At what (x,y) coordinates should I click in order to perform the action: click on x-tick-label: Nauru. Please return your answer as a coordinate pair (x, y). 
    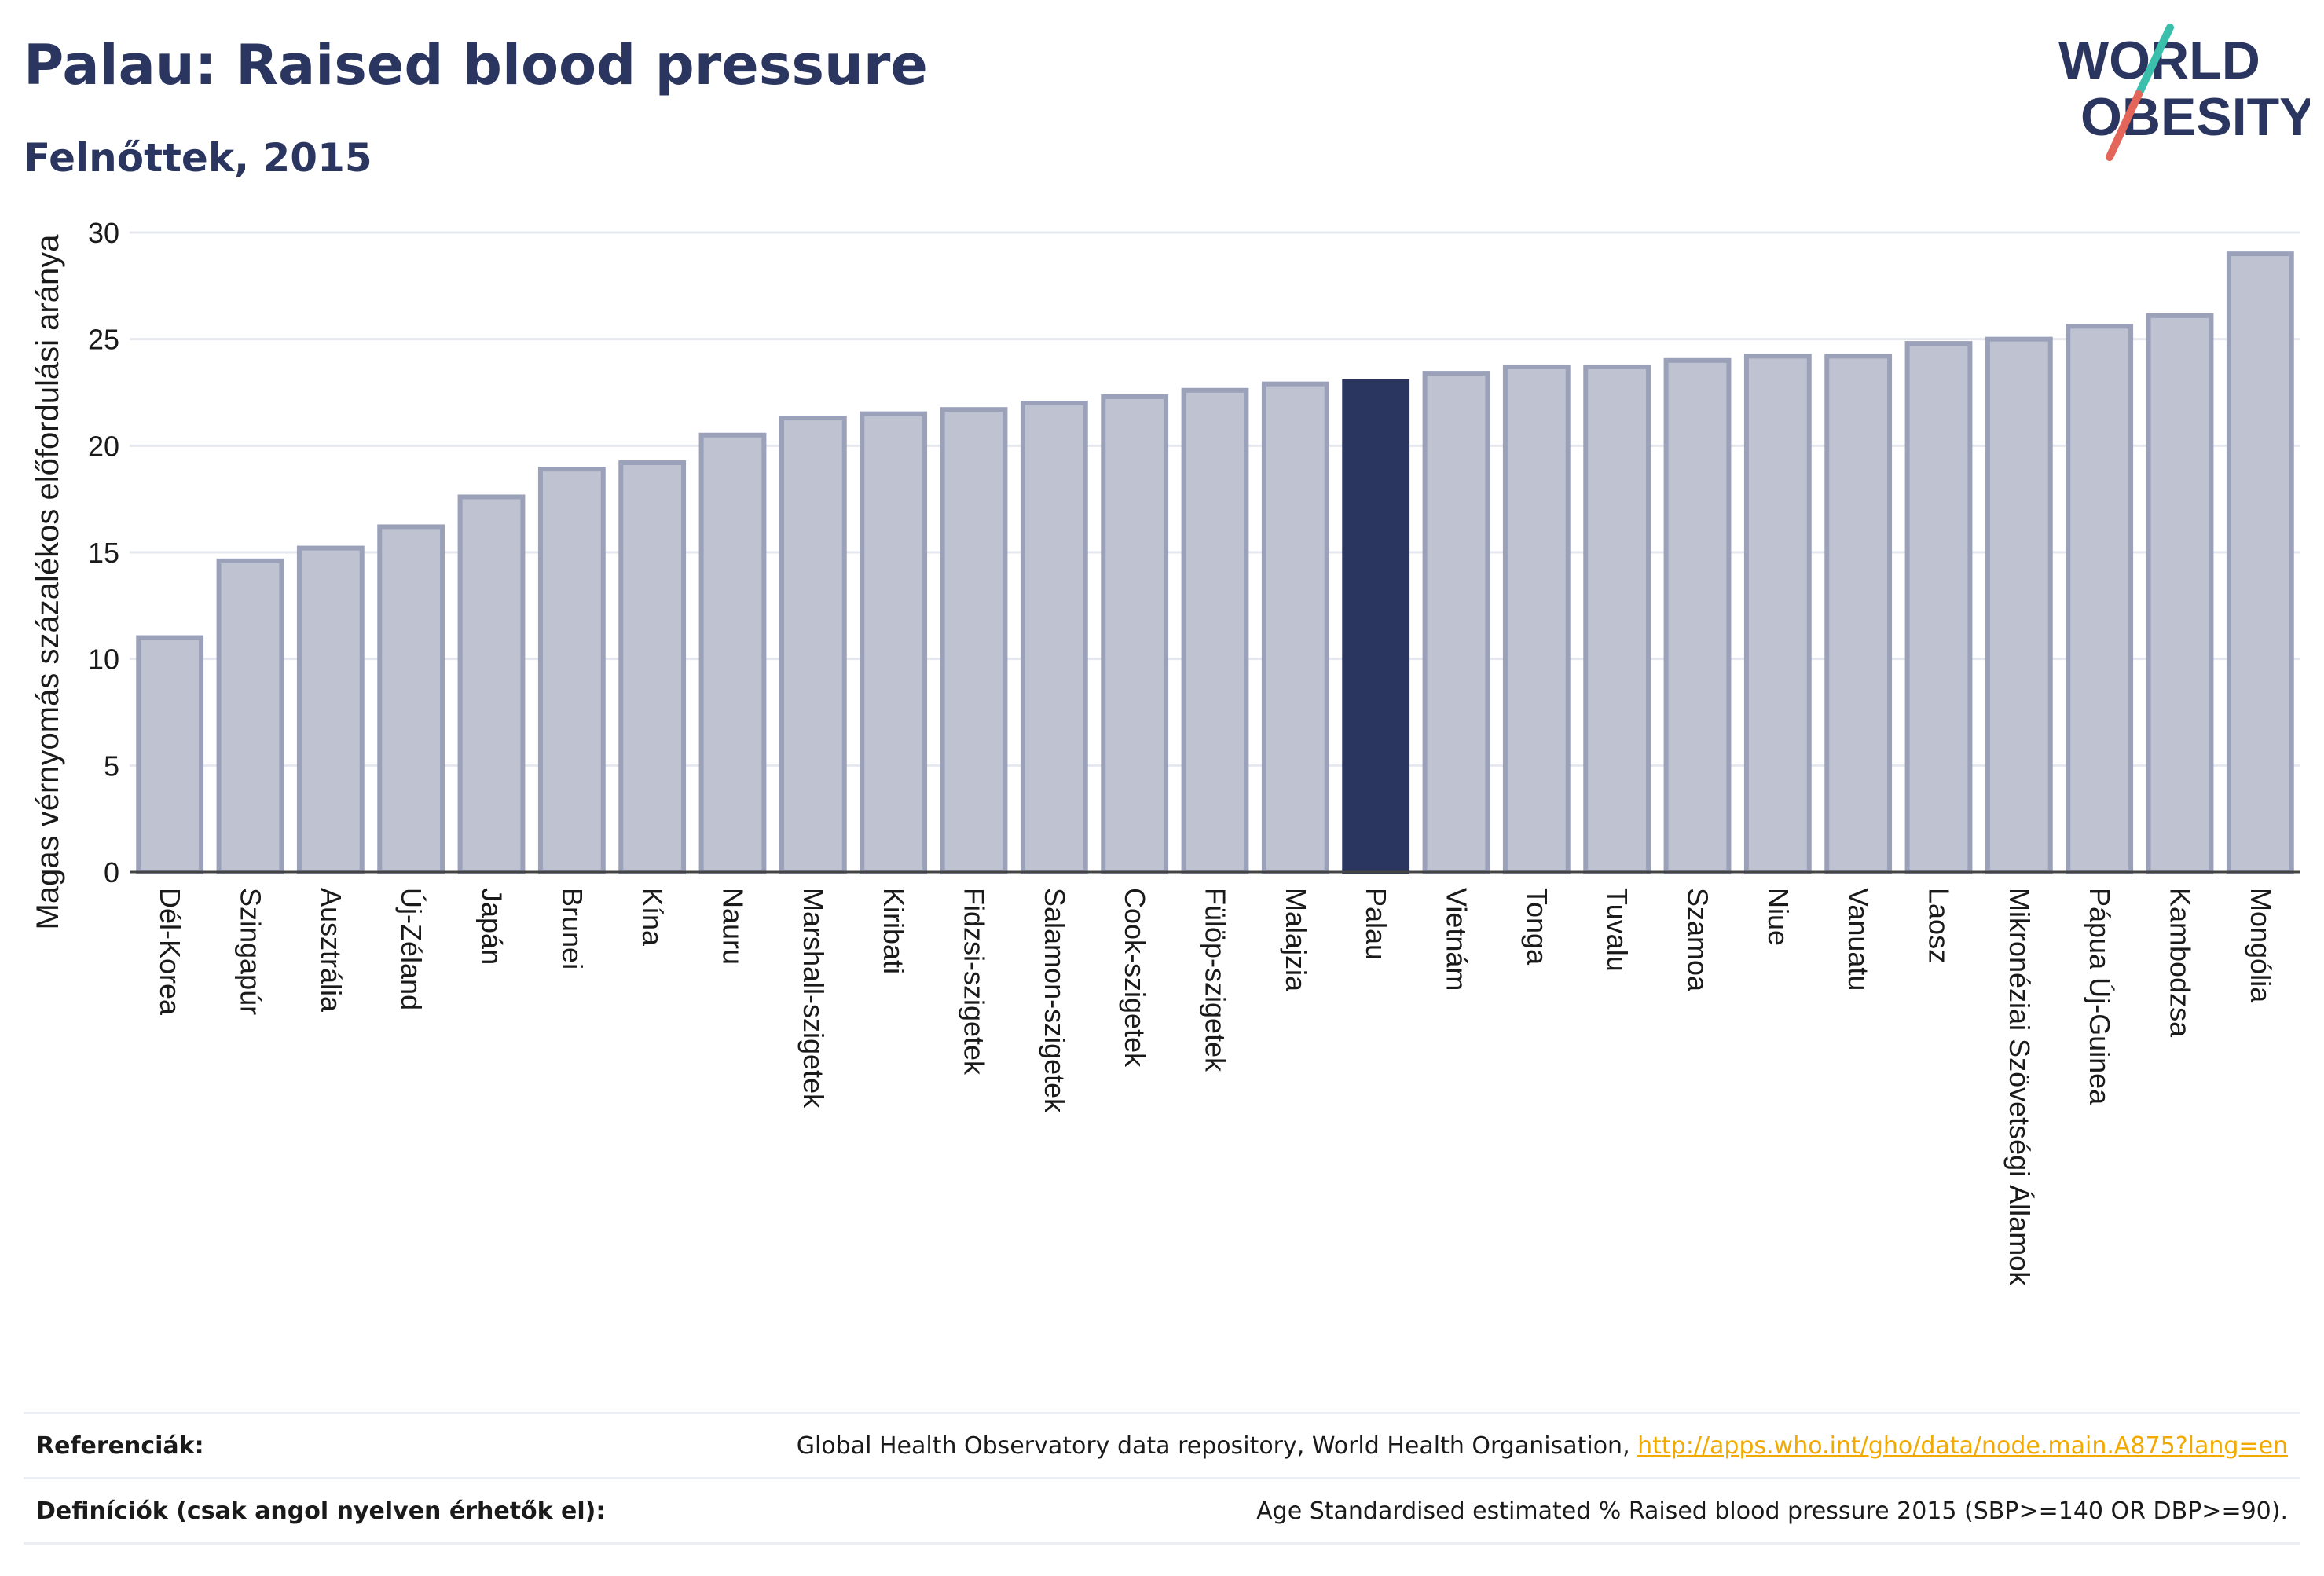
    Looking at the image, I should click on (733, 926).